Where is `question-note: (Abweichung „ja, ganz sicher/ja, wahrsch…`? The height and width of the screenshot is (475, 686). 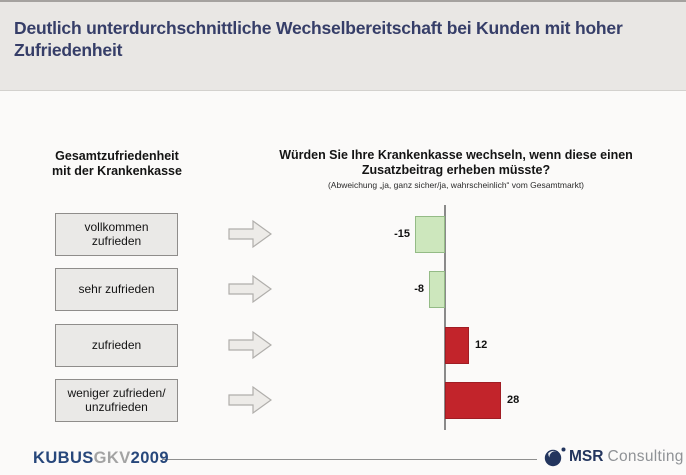
question-note: (Abweichung „ja, ganz sicher/ja, wahrsch… is located at coordinates (456, 185).